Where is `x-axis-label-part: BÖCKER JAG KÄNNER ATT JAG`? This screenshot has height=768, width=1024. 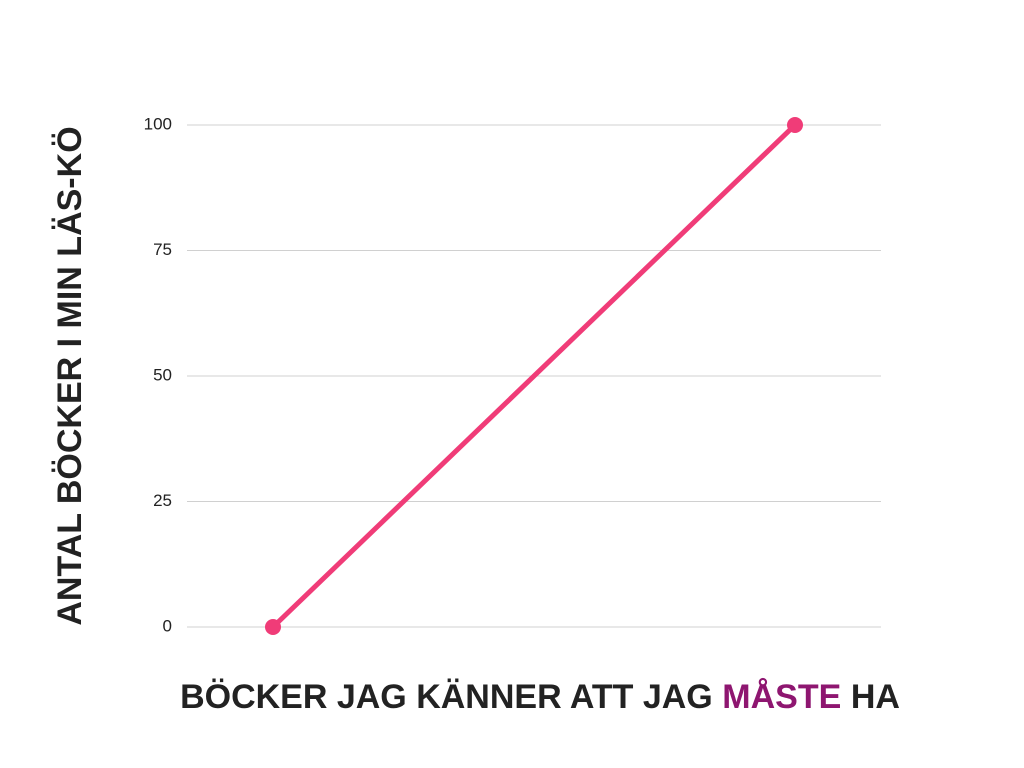
x-axis-label-part: BÖCKER JAG KÄNNER ATT JAG is located at coordinates (446, 697).